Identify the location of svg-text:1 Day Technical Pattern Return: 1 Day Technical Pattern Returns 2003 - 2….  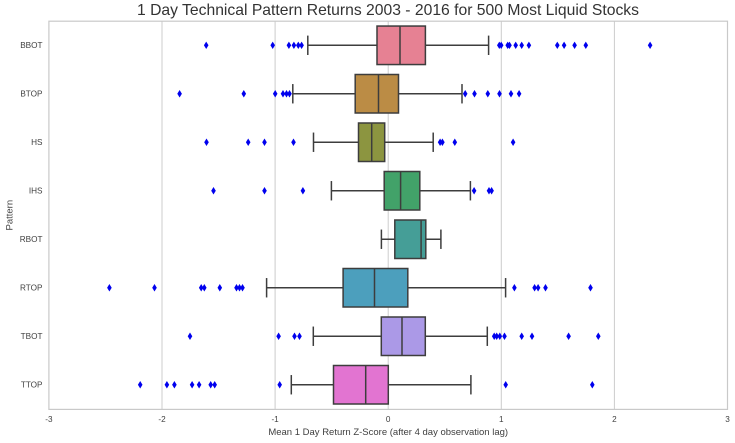
(388, 10).